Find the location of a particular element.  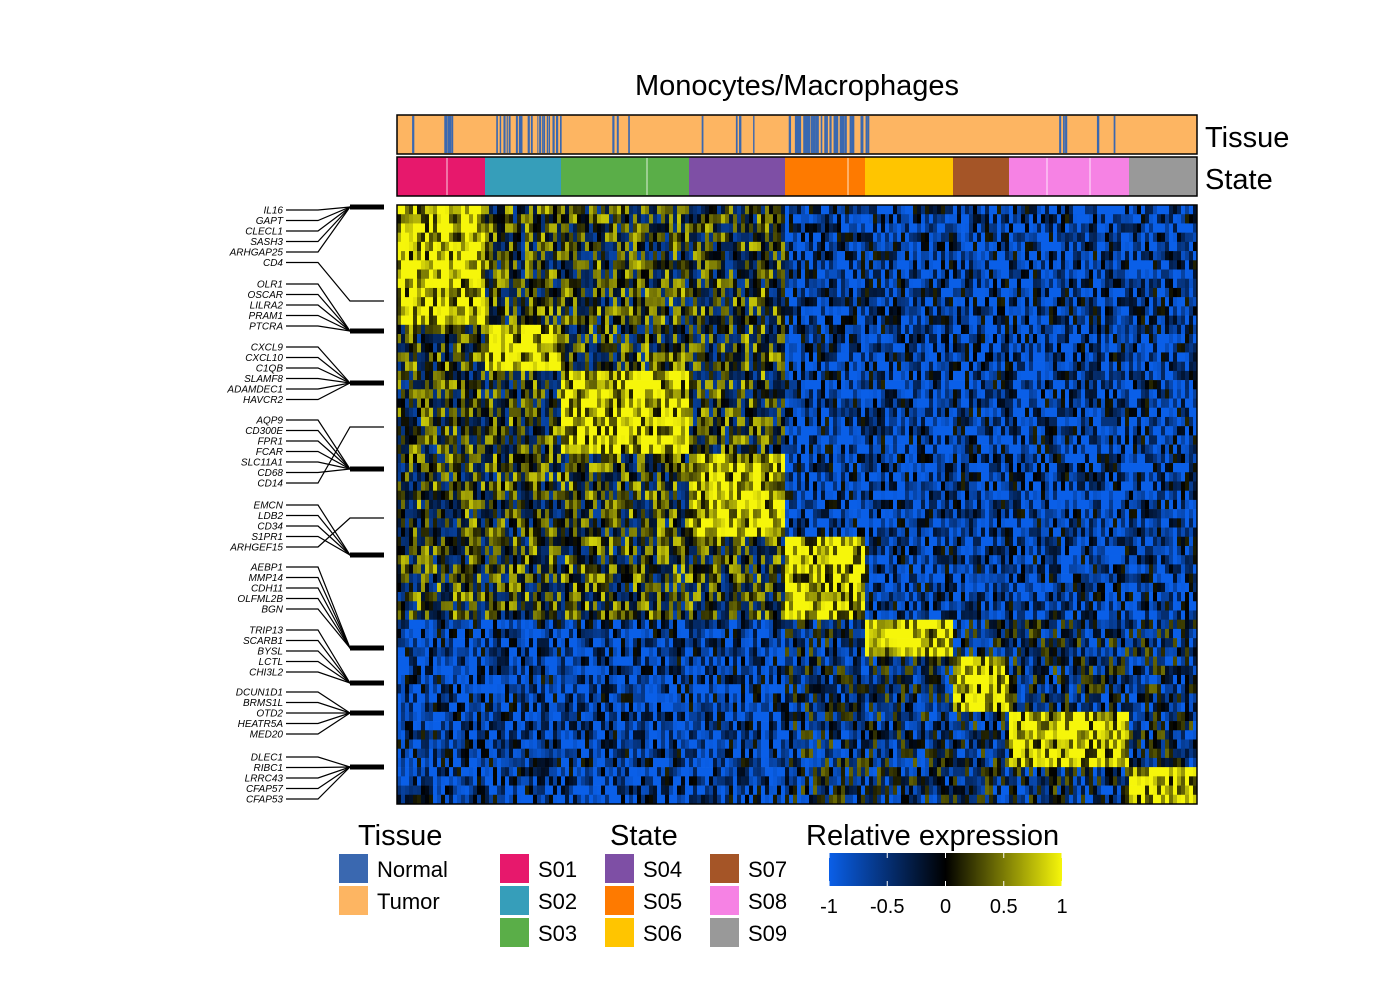

gene-label-trip13: TRIP13 is located at coordinates (266, 631).